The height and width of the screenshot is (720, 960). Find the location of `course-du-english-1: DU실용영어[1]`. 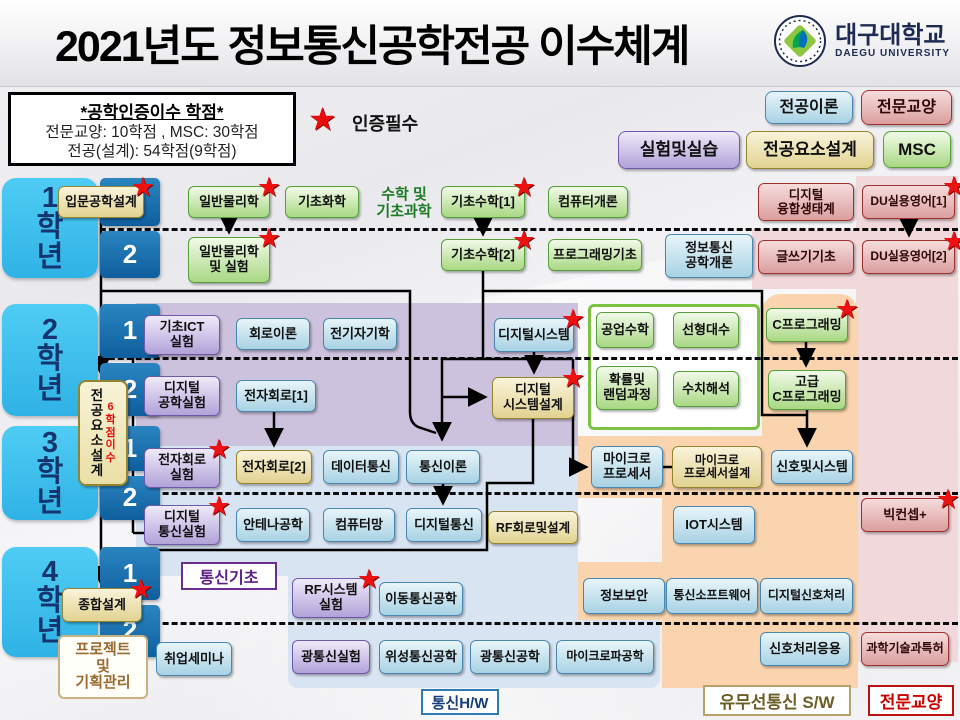

course-du-english-1: DU실용영어[1] is located at coordinates (911, 195).